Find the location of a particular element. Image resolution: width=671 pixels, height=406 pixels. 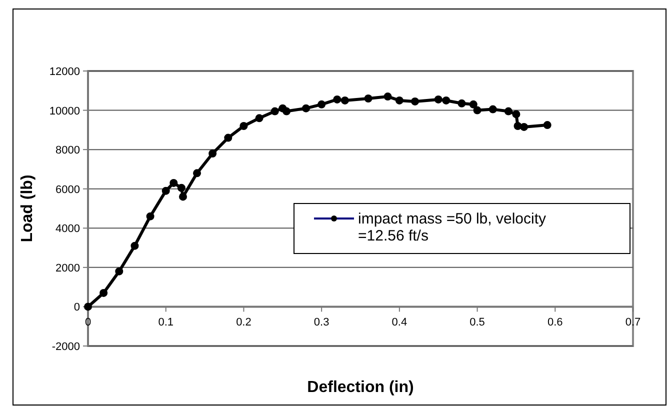

x-tick-label: 0.6 is located at coordinates (555, 322).